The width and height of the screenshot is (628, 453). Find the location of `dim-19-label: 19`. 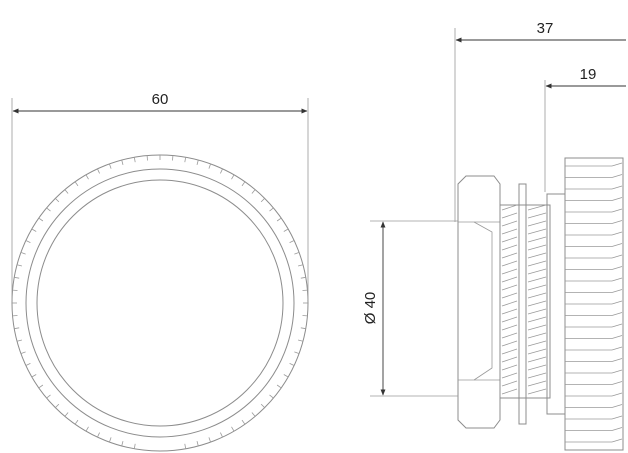

dim-19-label: 19 is located at coordinates (588, 74).